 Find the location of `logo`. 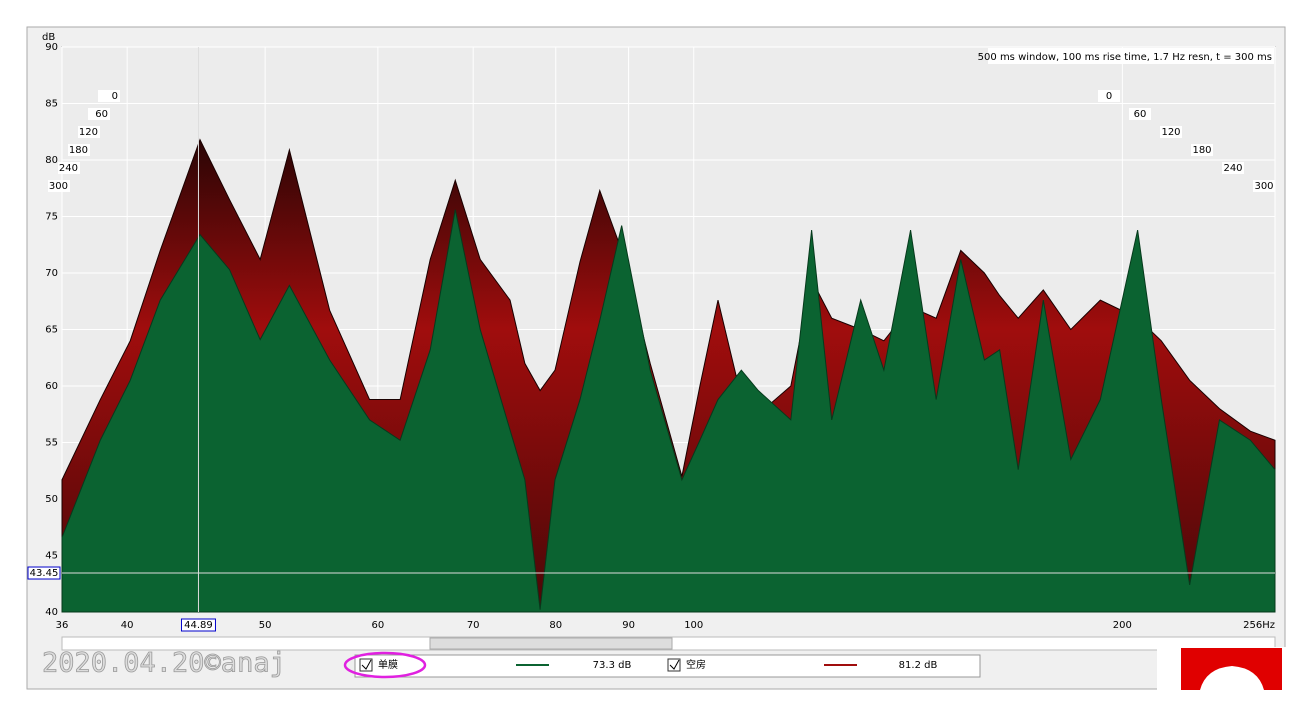

logo is located at coordinates (1231, 669).